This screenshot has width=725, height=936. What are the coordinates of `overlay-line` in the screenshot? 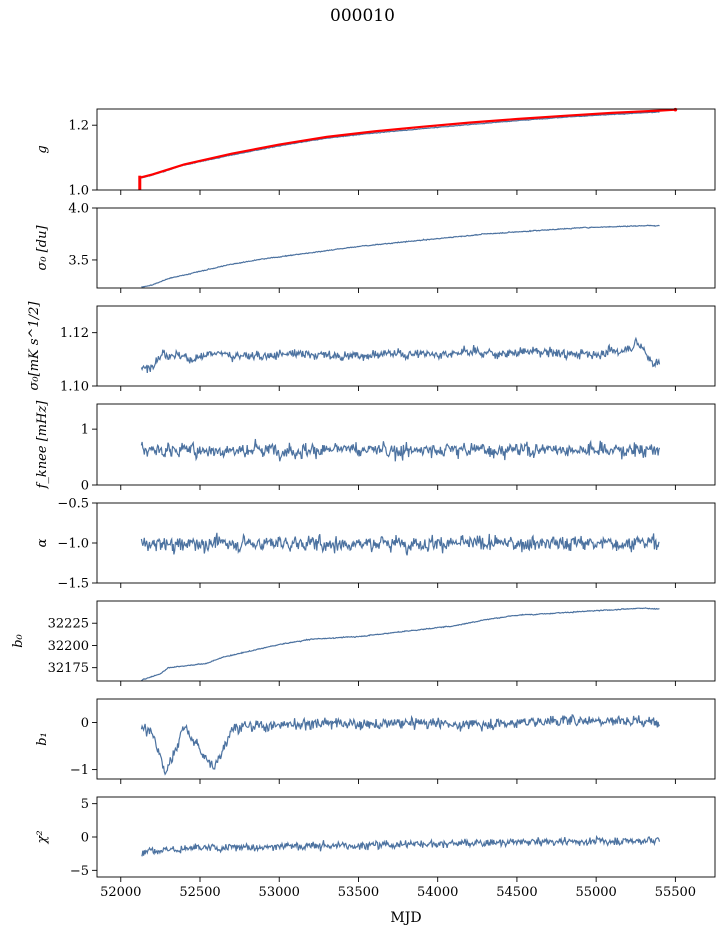 It's located at (407, 144).